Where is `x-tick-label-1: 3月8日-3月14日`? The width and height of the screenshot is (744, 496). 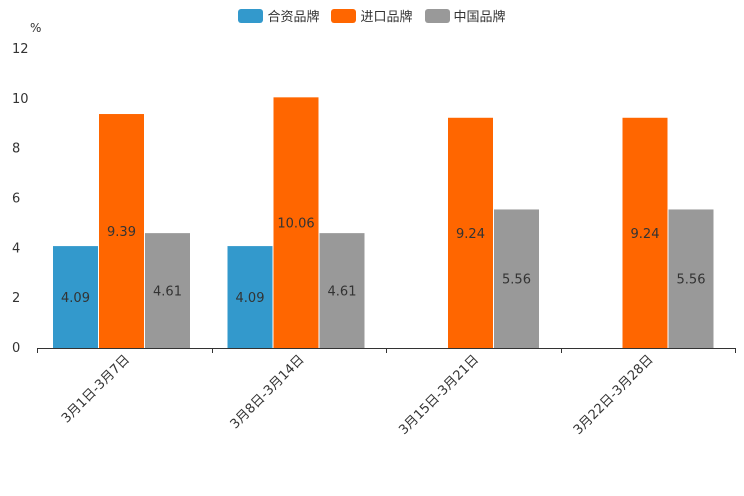
x-tick-label-1: 3月8日-3月14日 is located at coordinates (268, 392).